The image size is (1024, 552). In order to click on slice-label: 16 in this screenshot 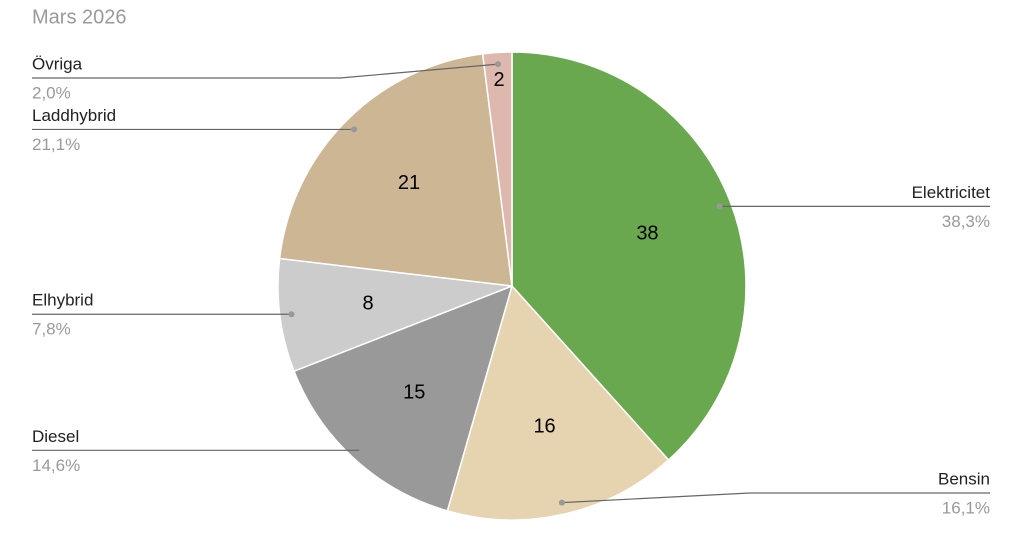, I will do `click(544, 427)`.